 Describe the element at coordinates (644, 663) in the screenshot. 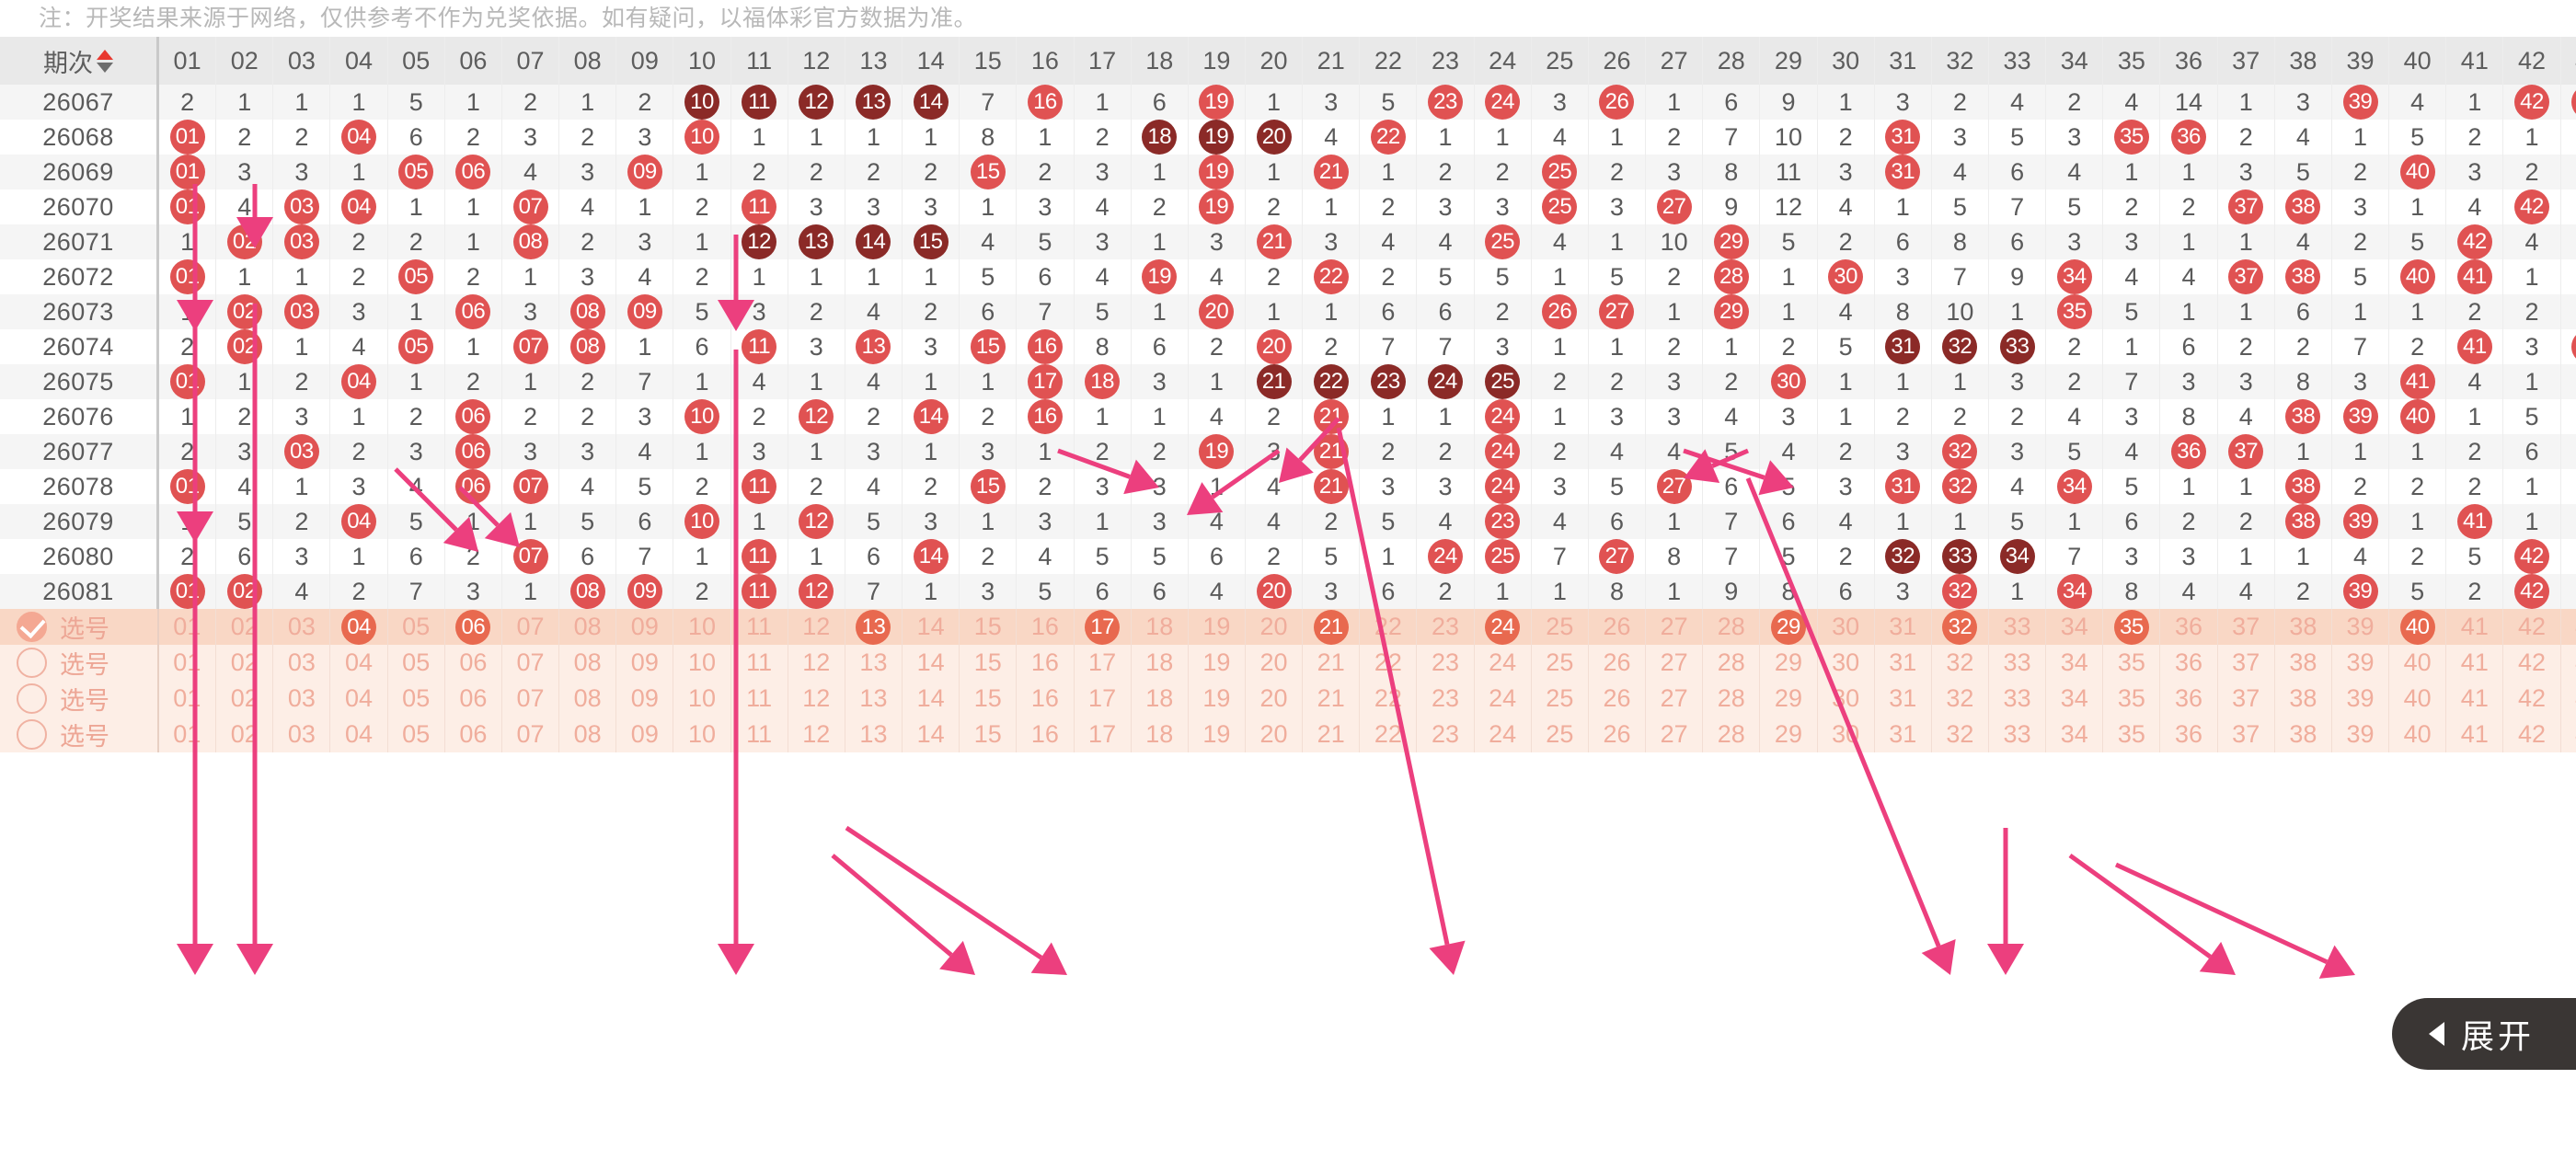

I see `pick-number-cell: 09` at that location.